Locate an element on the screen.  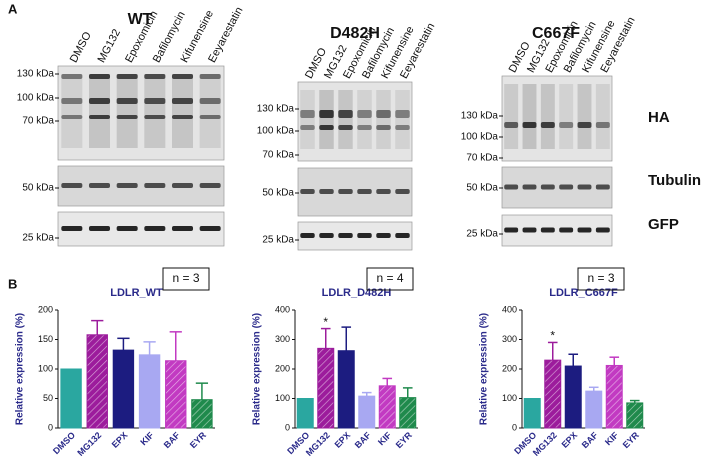
blot-title: D482H is located at coordinates (355, 33).